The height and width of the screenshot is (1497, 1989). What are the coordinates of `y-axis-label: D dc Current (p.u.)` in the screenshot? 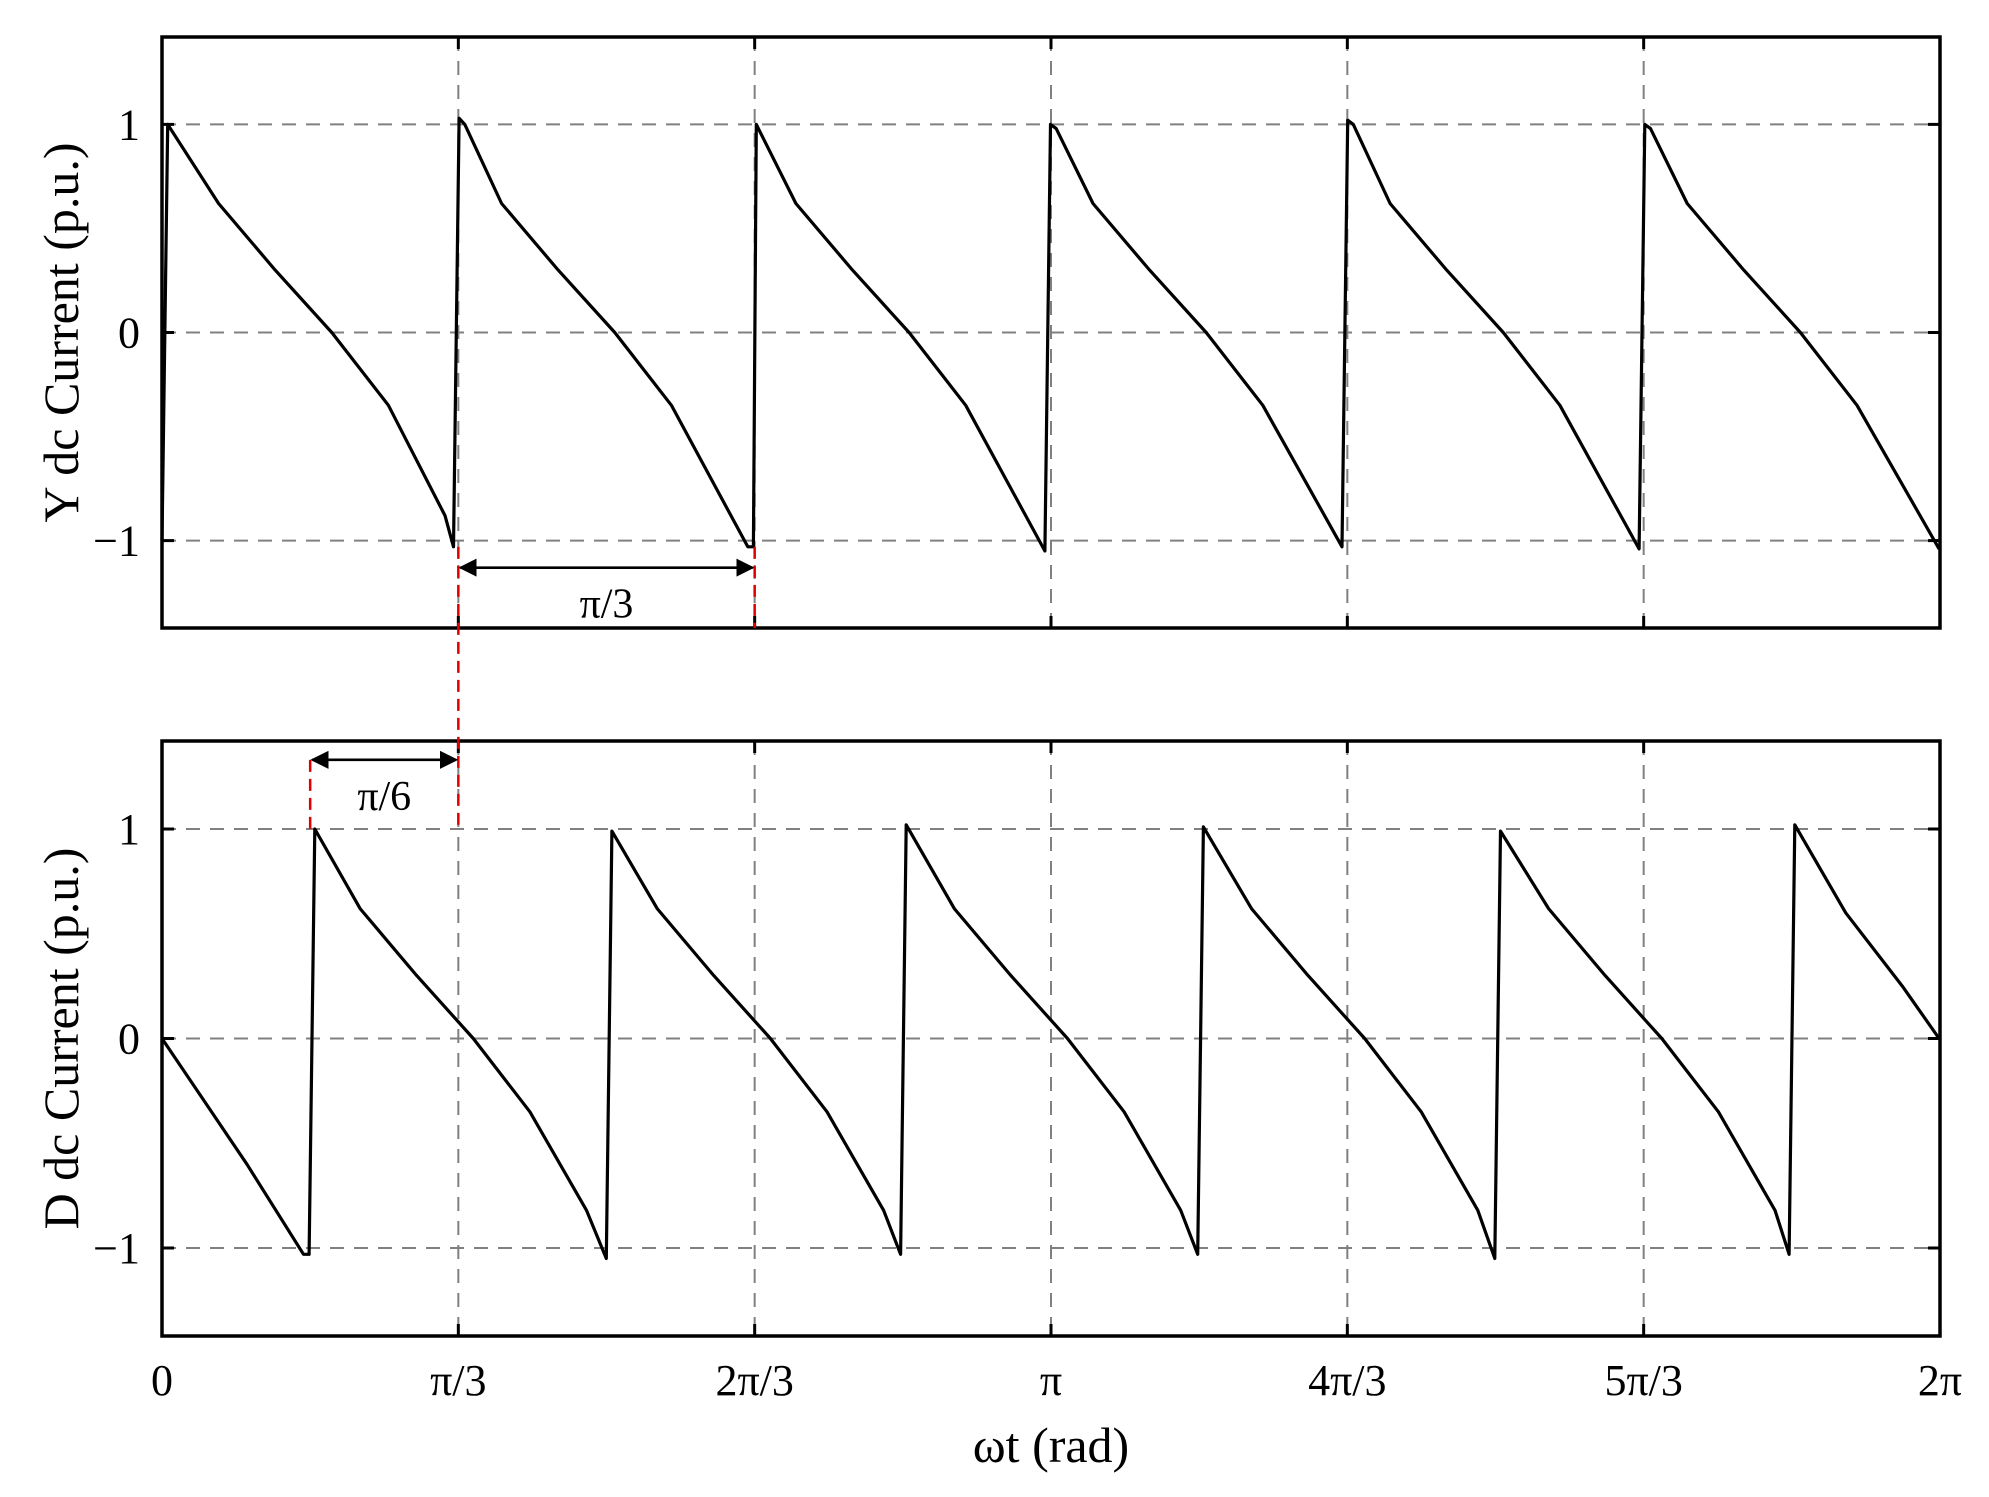 It's located at (61, 1039).